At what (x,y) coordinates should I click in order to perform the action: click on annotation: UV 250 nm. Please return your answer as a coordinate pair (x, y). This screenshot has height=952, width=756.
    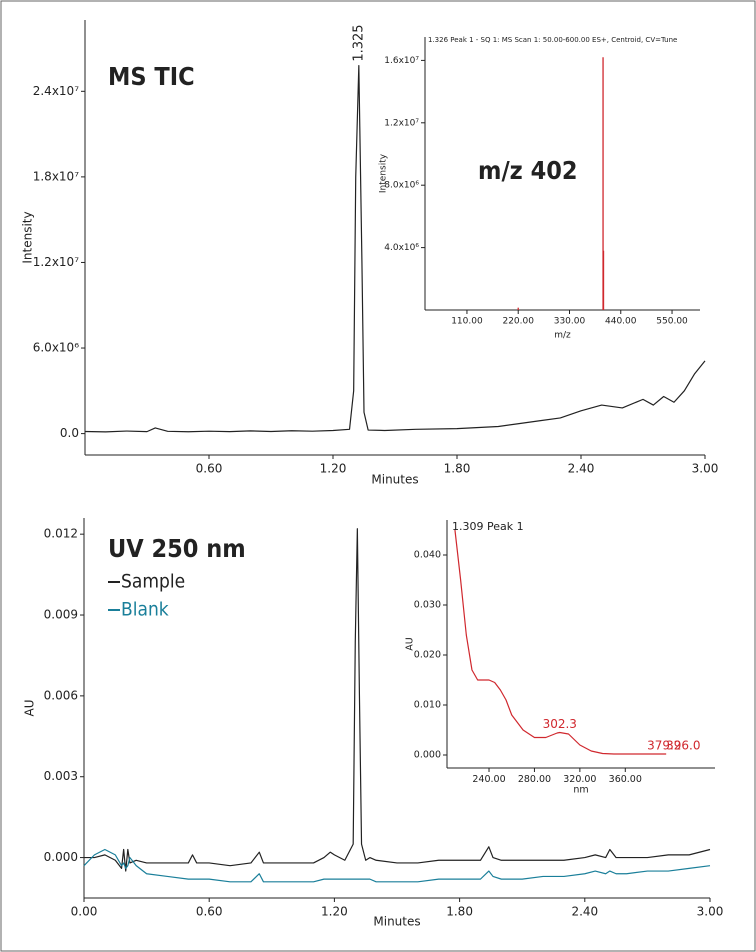
    Looking at the image, I should click on (177, 548).